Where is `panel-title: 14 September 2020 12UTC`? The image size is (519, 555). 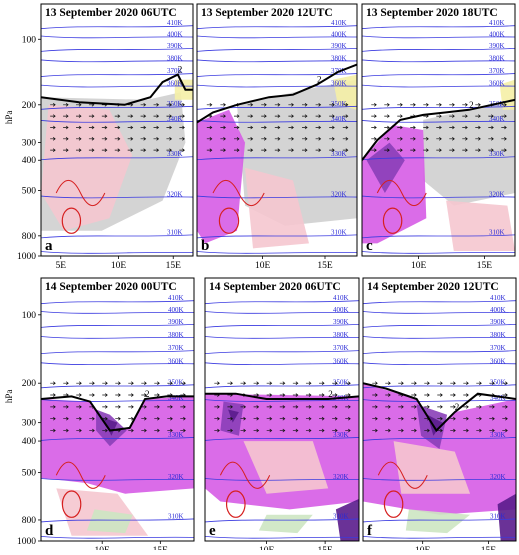 panel-title: 14 September 2020 12UTC is located at coordinates (433, 287).